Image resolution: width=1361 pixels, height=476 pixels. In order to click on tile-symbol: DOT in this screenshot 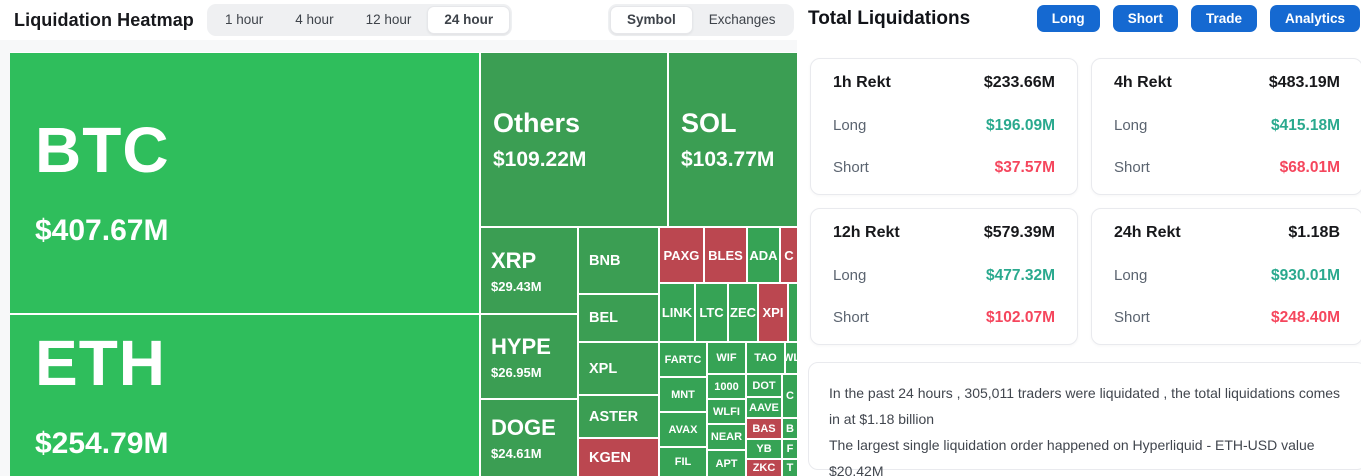, I will do `click(764, 385)`.